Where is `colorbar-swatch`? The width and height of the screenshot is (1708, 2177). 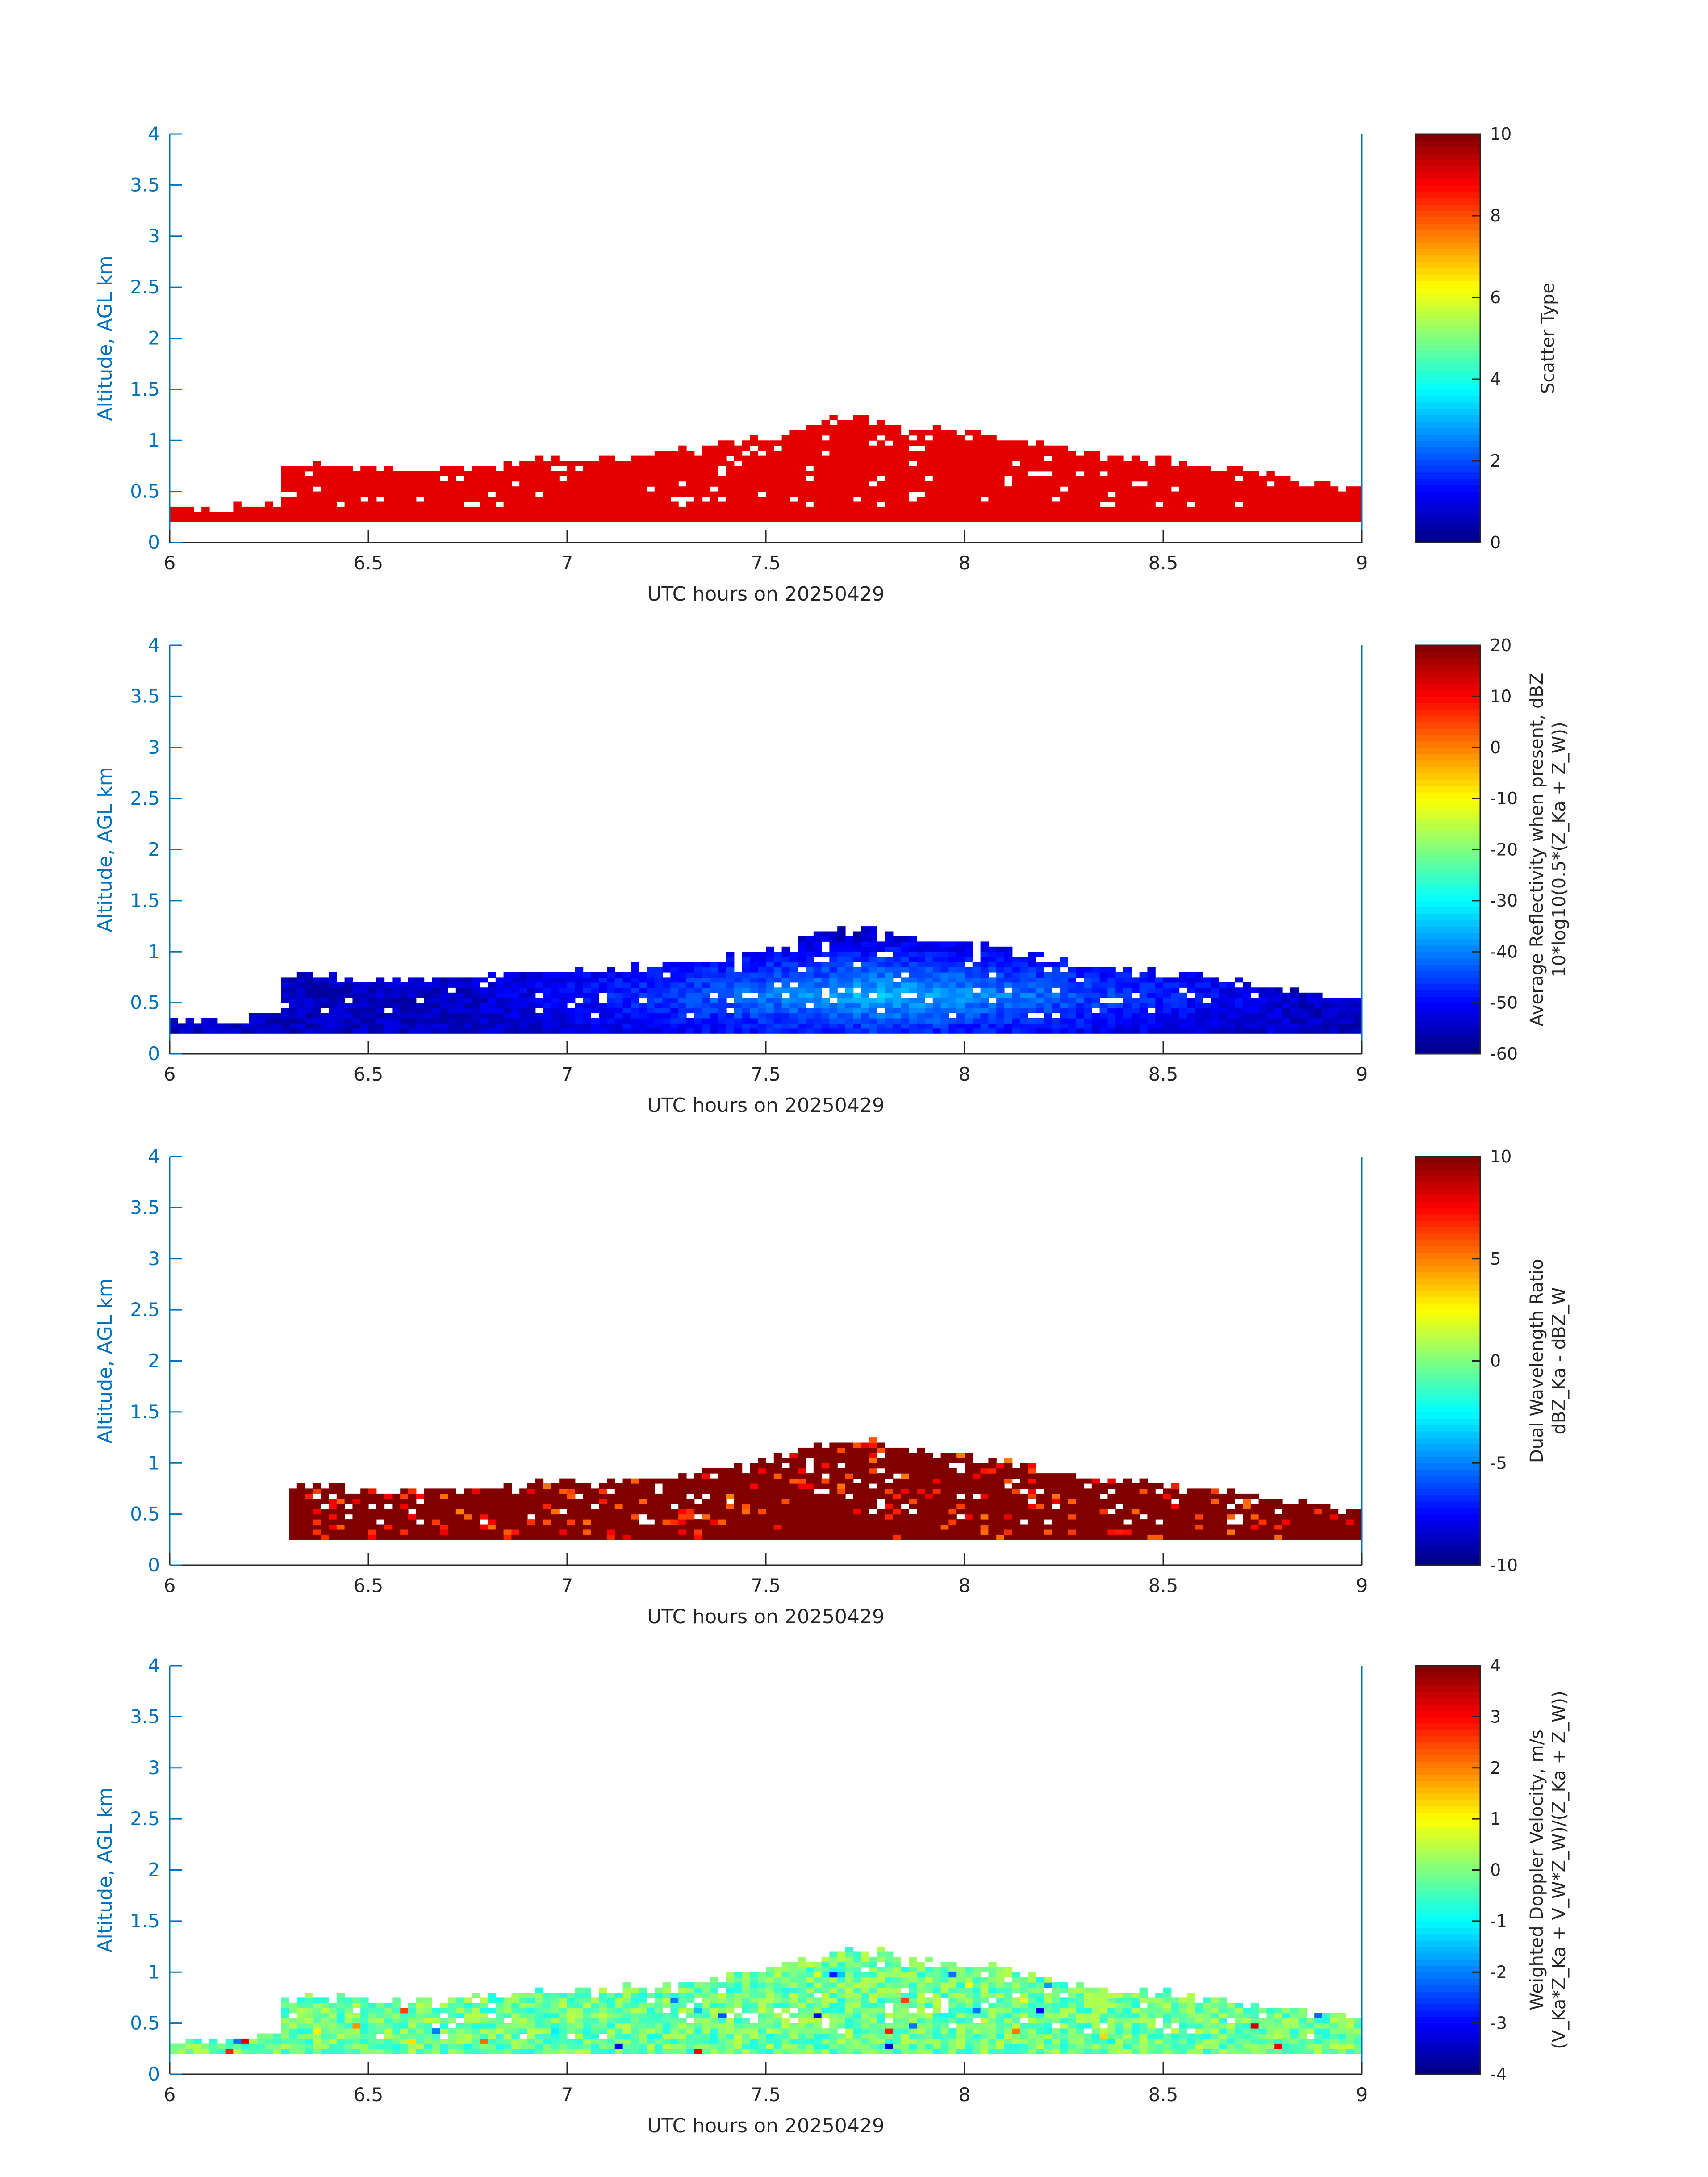
colorbar-swatch is located at coordinates (1448, 814).